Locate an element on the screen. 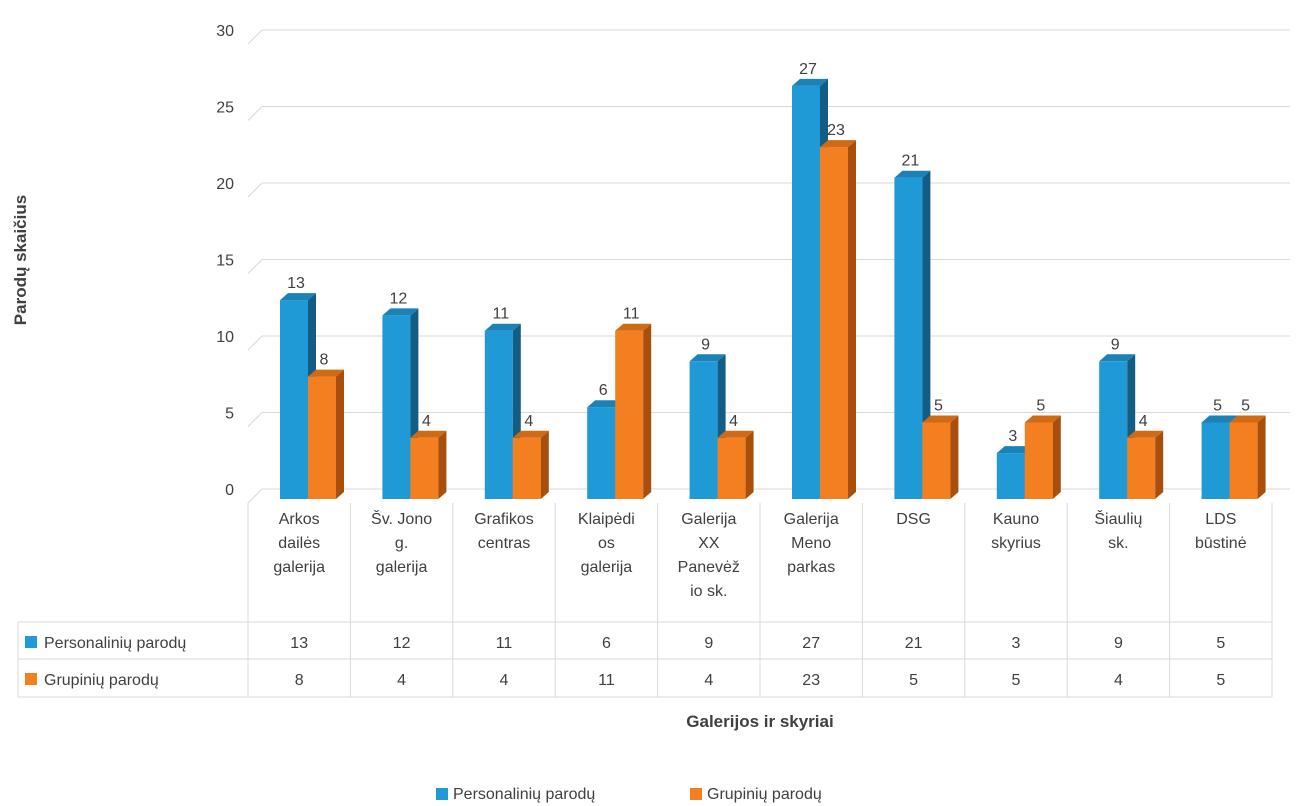  table-cell: 4 is located at coordinates (401, 680).